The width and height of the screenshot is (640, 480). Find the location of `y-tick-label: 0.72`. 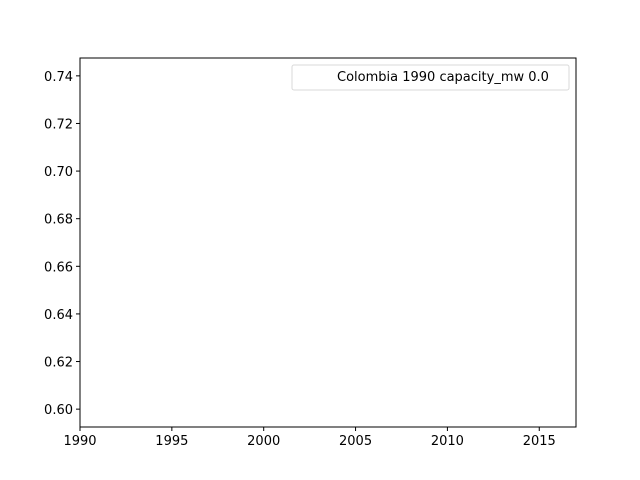

y-tick-label: 0.72 is located at coordinates (58, 124).